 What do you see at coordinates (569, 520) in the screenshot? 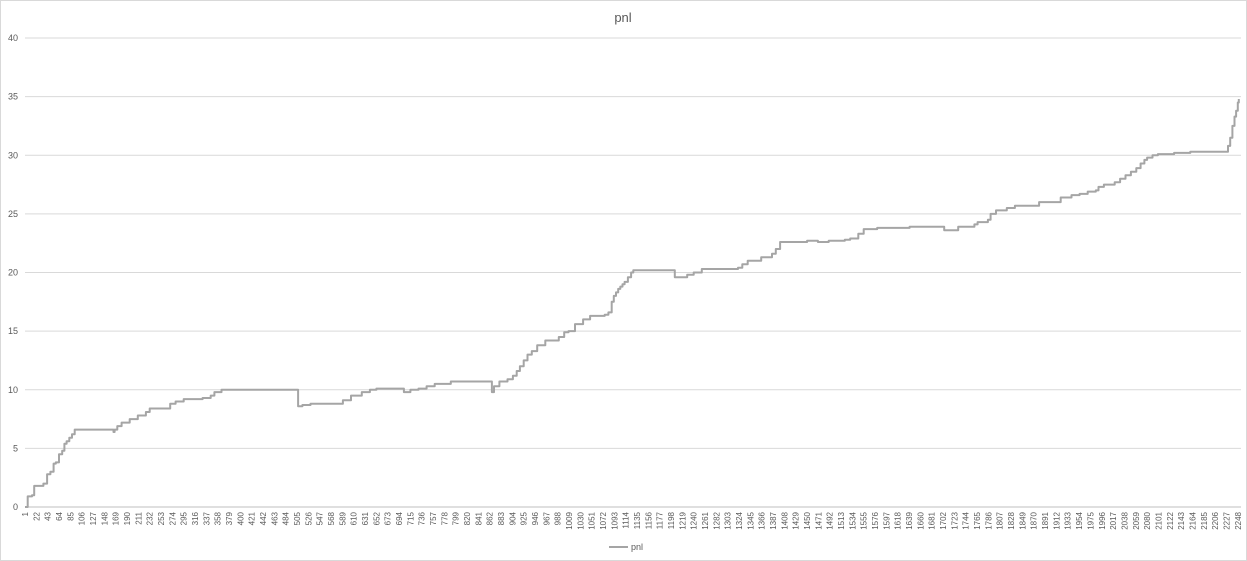
I see `x-tick-label: 1009` at bounding box center [569, 520].